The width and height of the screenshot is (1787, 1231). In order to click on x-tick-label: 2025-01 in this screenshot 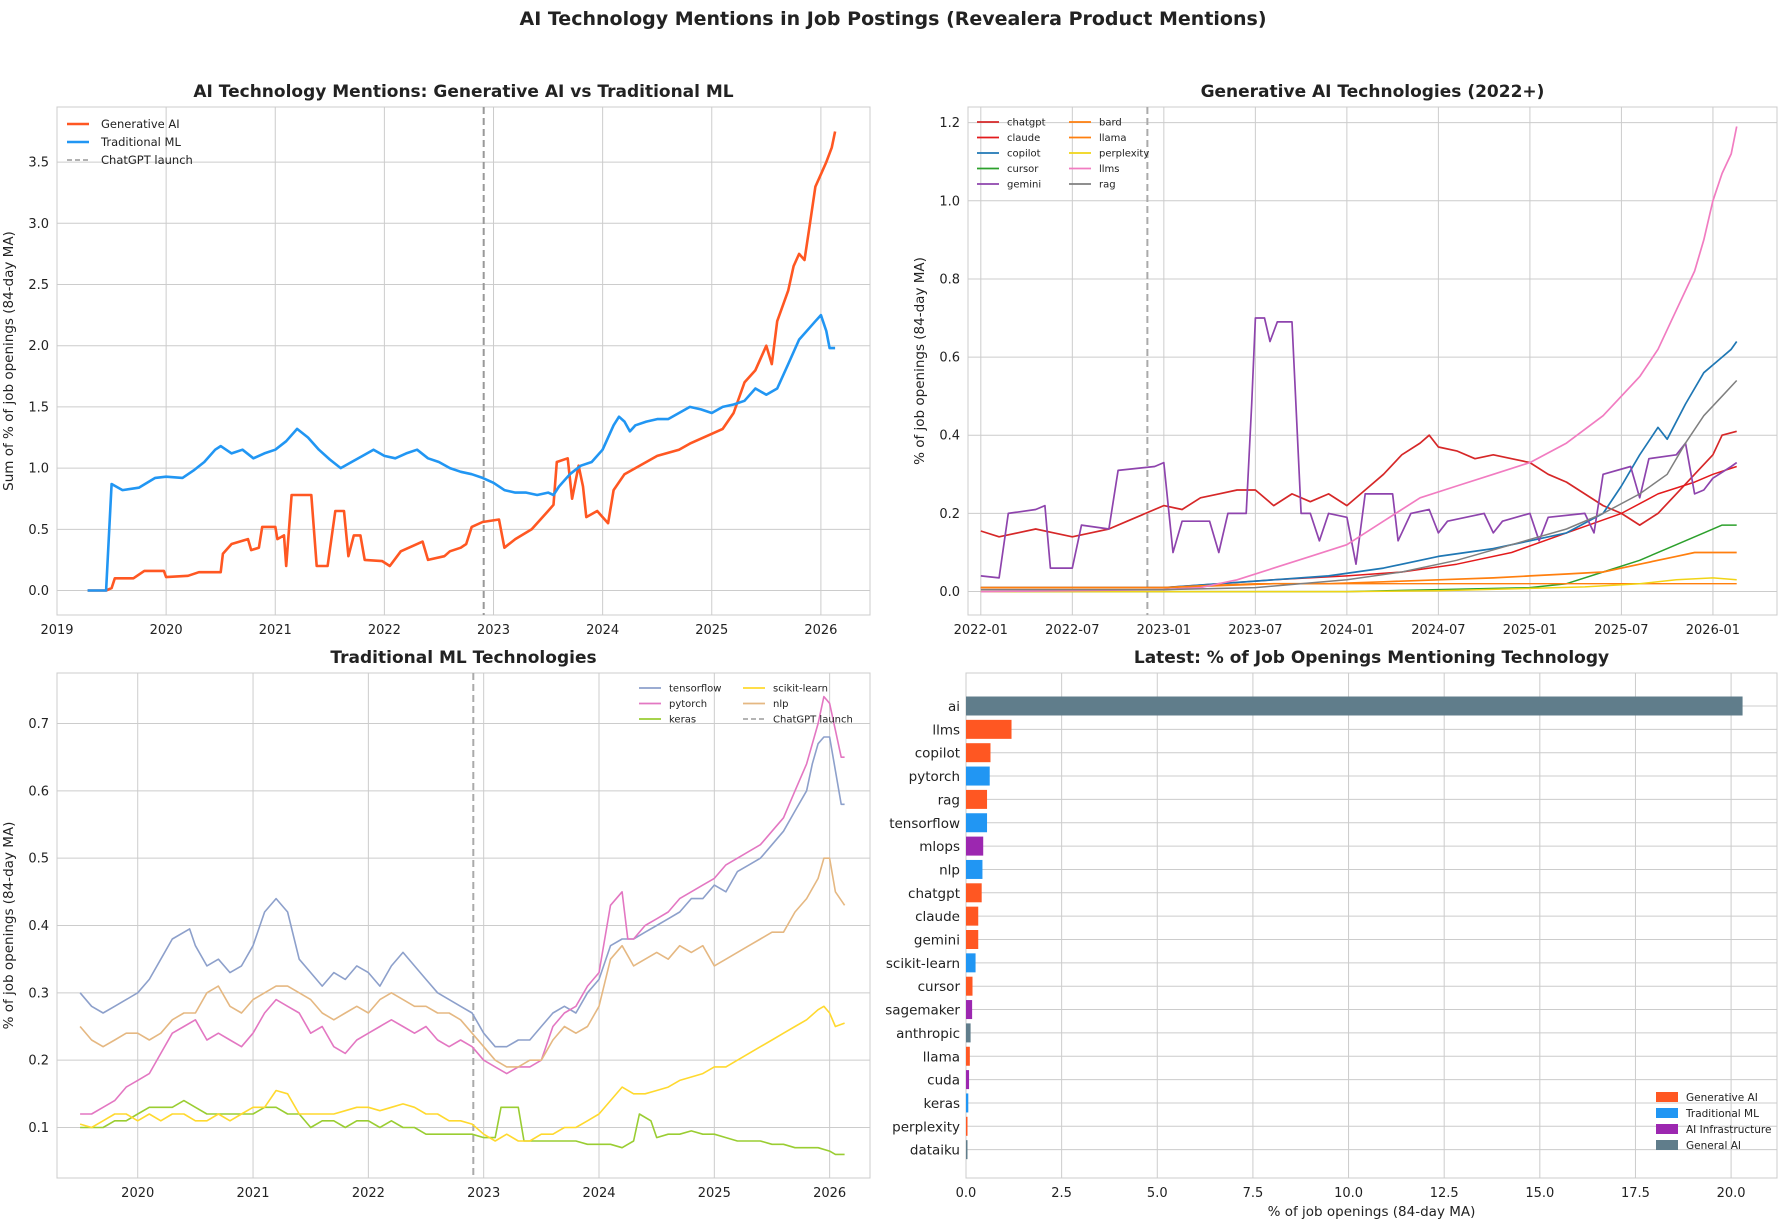, I will do `click(1530, 630)`.